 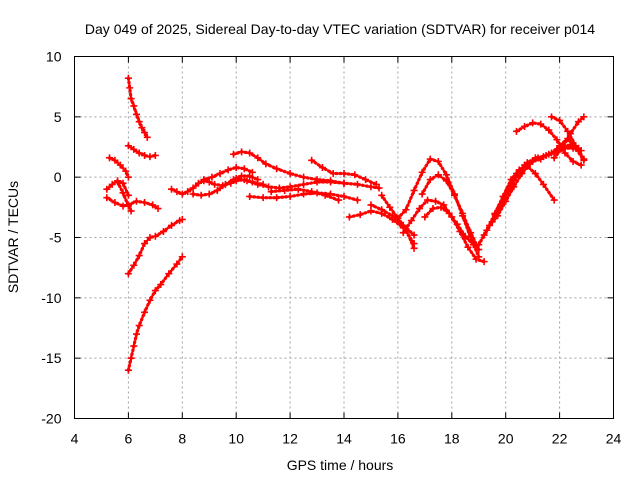 I want to click on y-tick-label: 5, so click(x=58, y=117).